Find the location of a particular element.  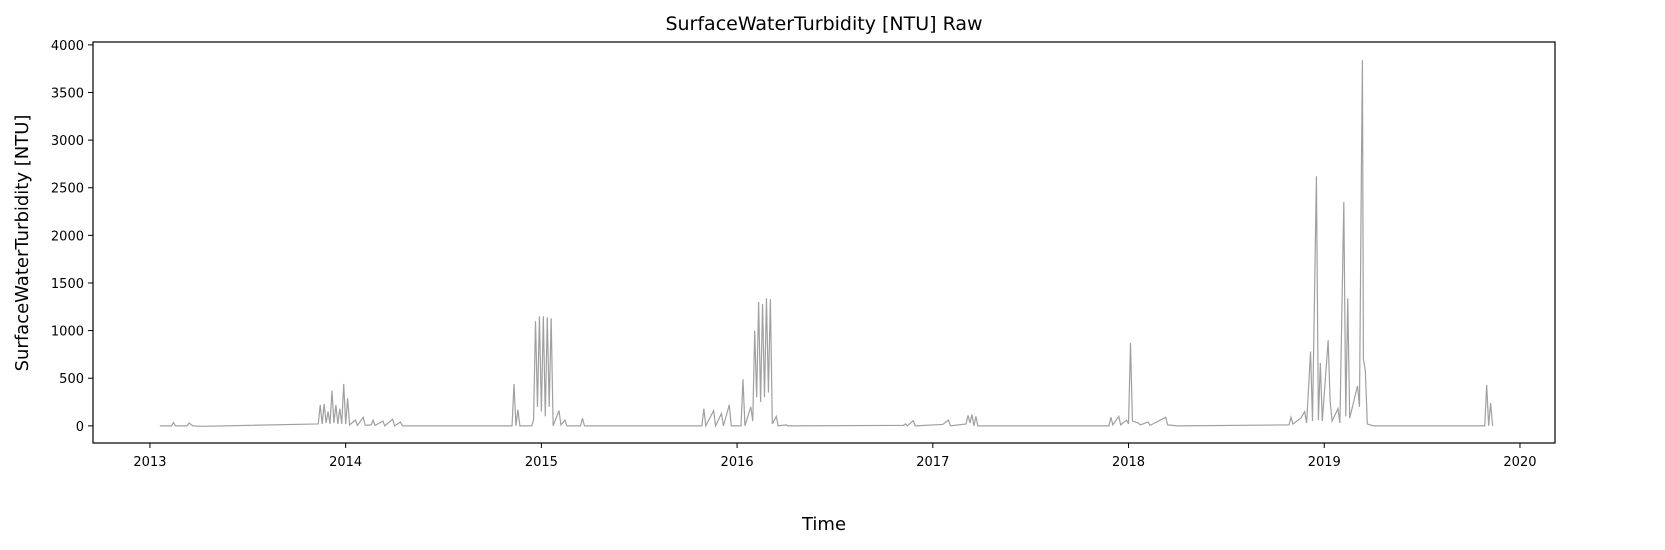

y-tick-label: 1500 is located at coordinates (67, 284).